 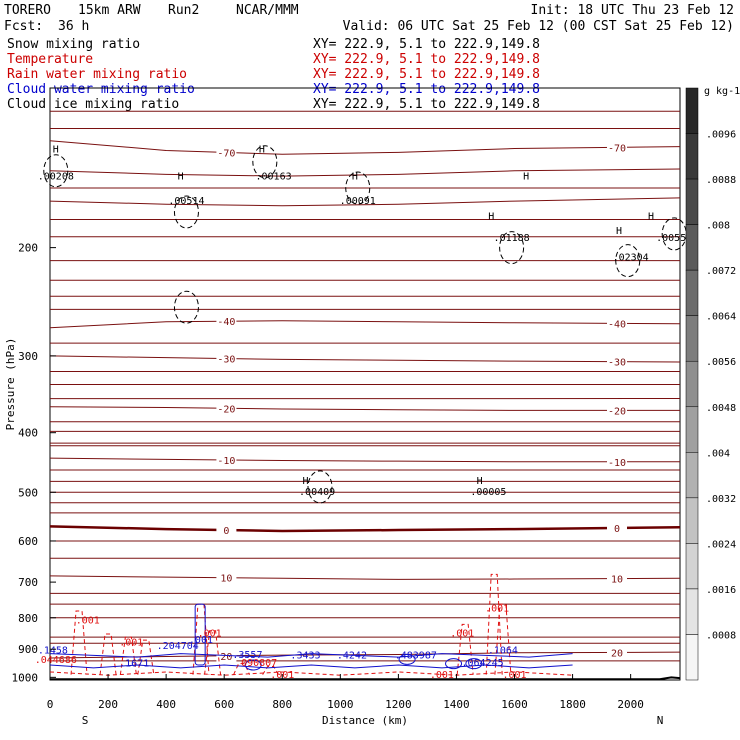 What do you see at coordinates (28, 541) in the screenshot?
I see `y-tick-label: 600` at bounding box center [28, 541].